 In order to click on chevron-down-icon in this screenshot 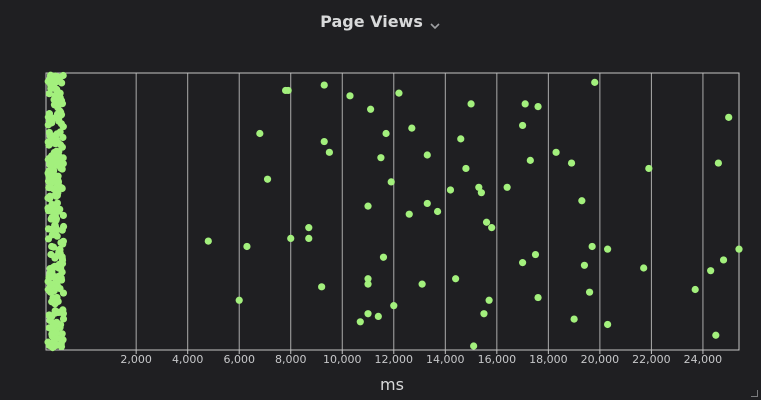, I will do `click(435, 23)`.